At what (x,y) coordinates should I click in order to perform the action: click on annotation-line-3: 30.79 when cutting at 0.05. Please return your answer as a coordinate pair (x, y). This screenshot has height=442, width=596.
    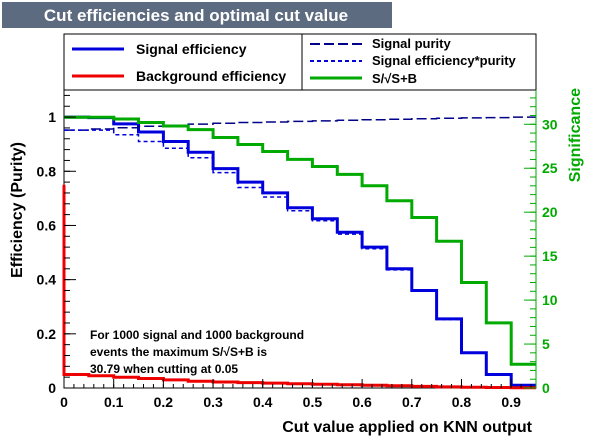
    Looking at the image, I should click on (164, 369).